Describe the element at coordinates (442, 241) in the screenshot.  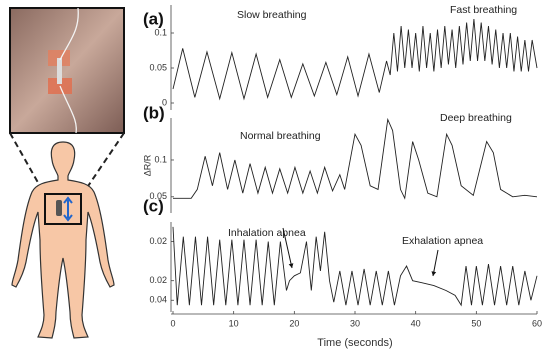
I see `annotation: Exhalation apnea` at that location.